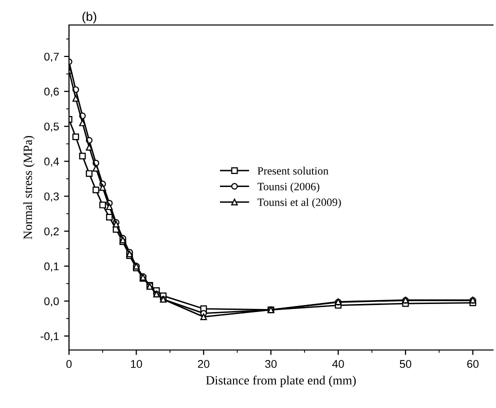 The height and width of the screenshot is (408, 496). I want to click on y-tick-label: 0,5, so click(51, 127).